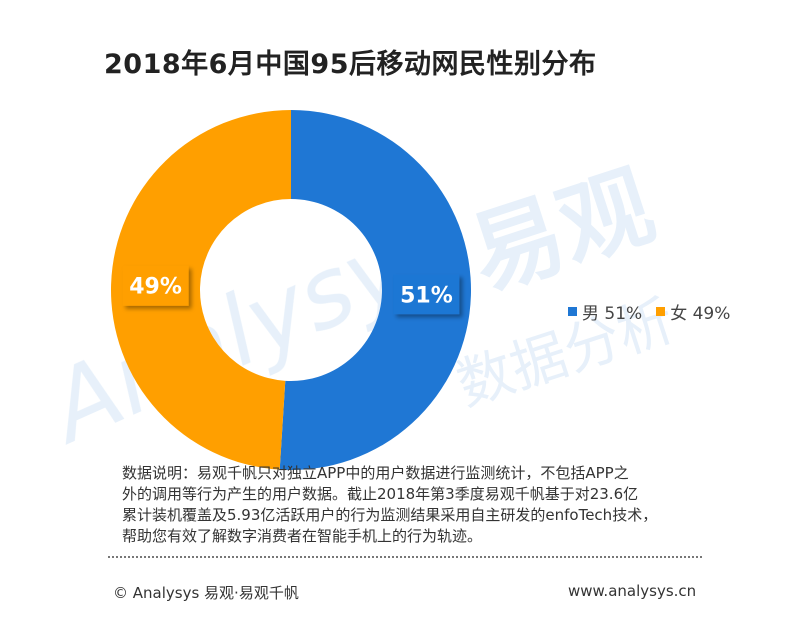  What do you see at coordinates (375, 473) in the screenshot?
I see `note-line: 数据说明：易观千帆只对独立APP中的用户数据进行监测统计，不包括APP之` at bounding box center [375, 473].